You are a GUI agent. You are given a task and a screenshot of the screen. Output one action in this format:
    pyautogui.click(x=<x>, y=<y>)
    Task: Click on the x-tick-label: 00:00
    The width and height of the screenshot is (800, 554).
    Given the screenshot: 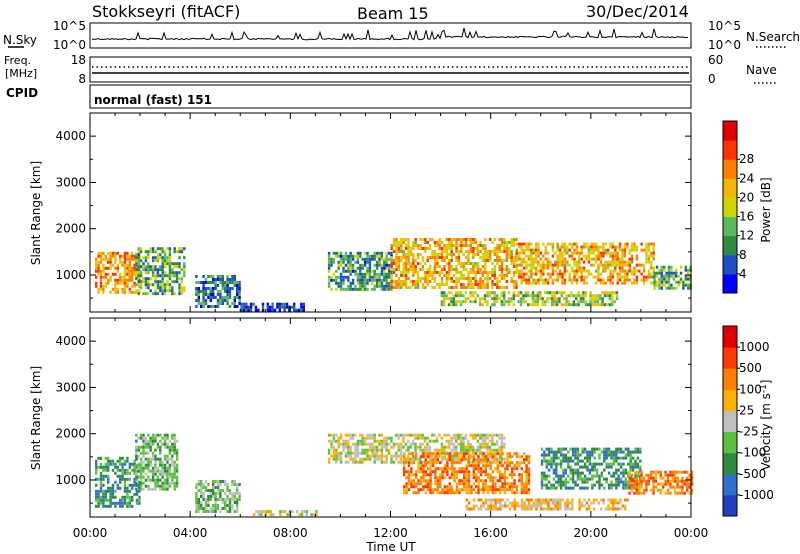 What is the action you would take?
    pyautogui.click(x=691, y=533)
    